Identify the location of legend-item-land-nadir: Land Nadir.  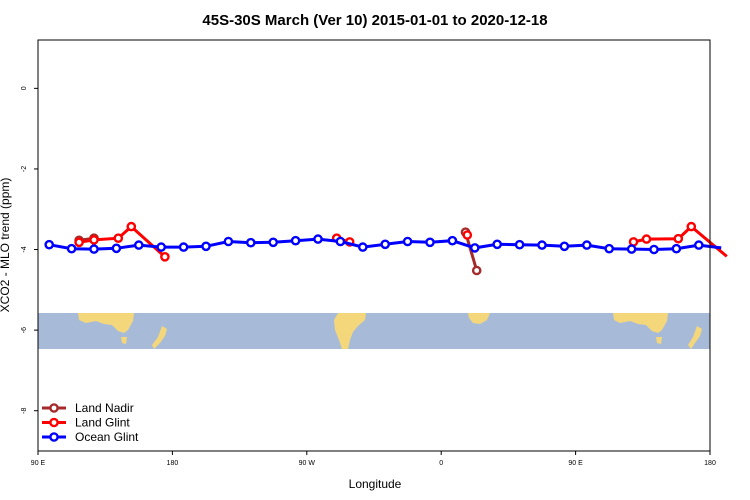
(88, 408).